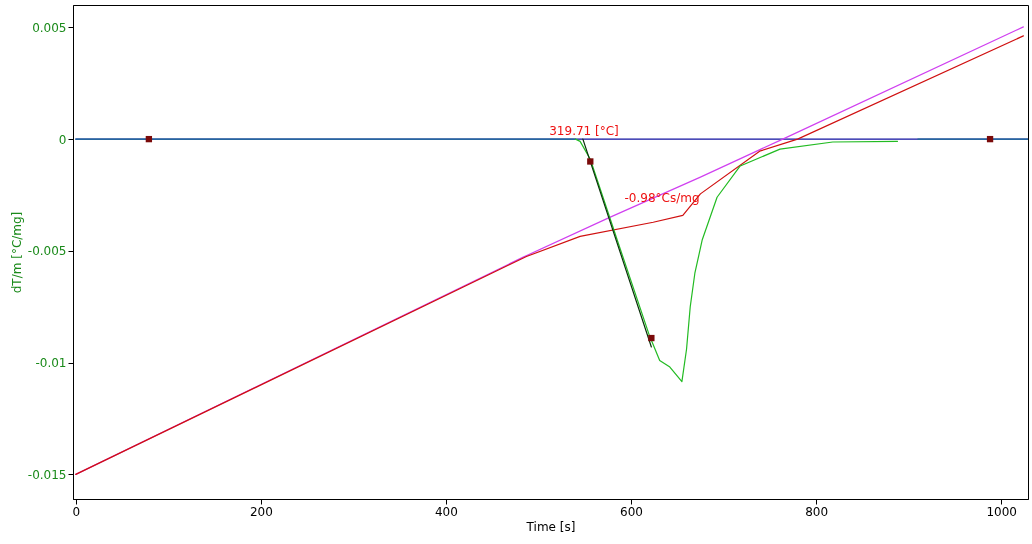 The width and height of the screenshot is (1032, 544). Describe the element at coordinates (1001, 511) in the screenshot. I see `x-tick-label: 1000` at that location.